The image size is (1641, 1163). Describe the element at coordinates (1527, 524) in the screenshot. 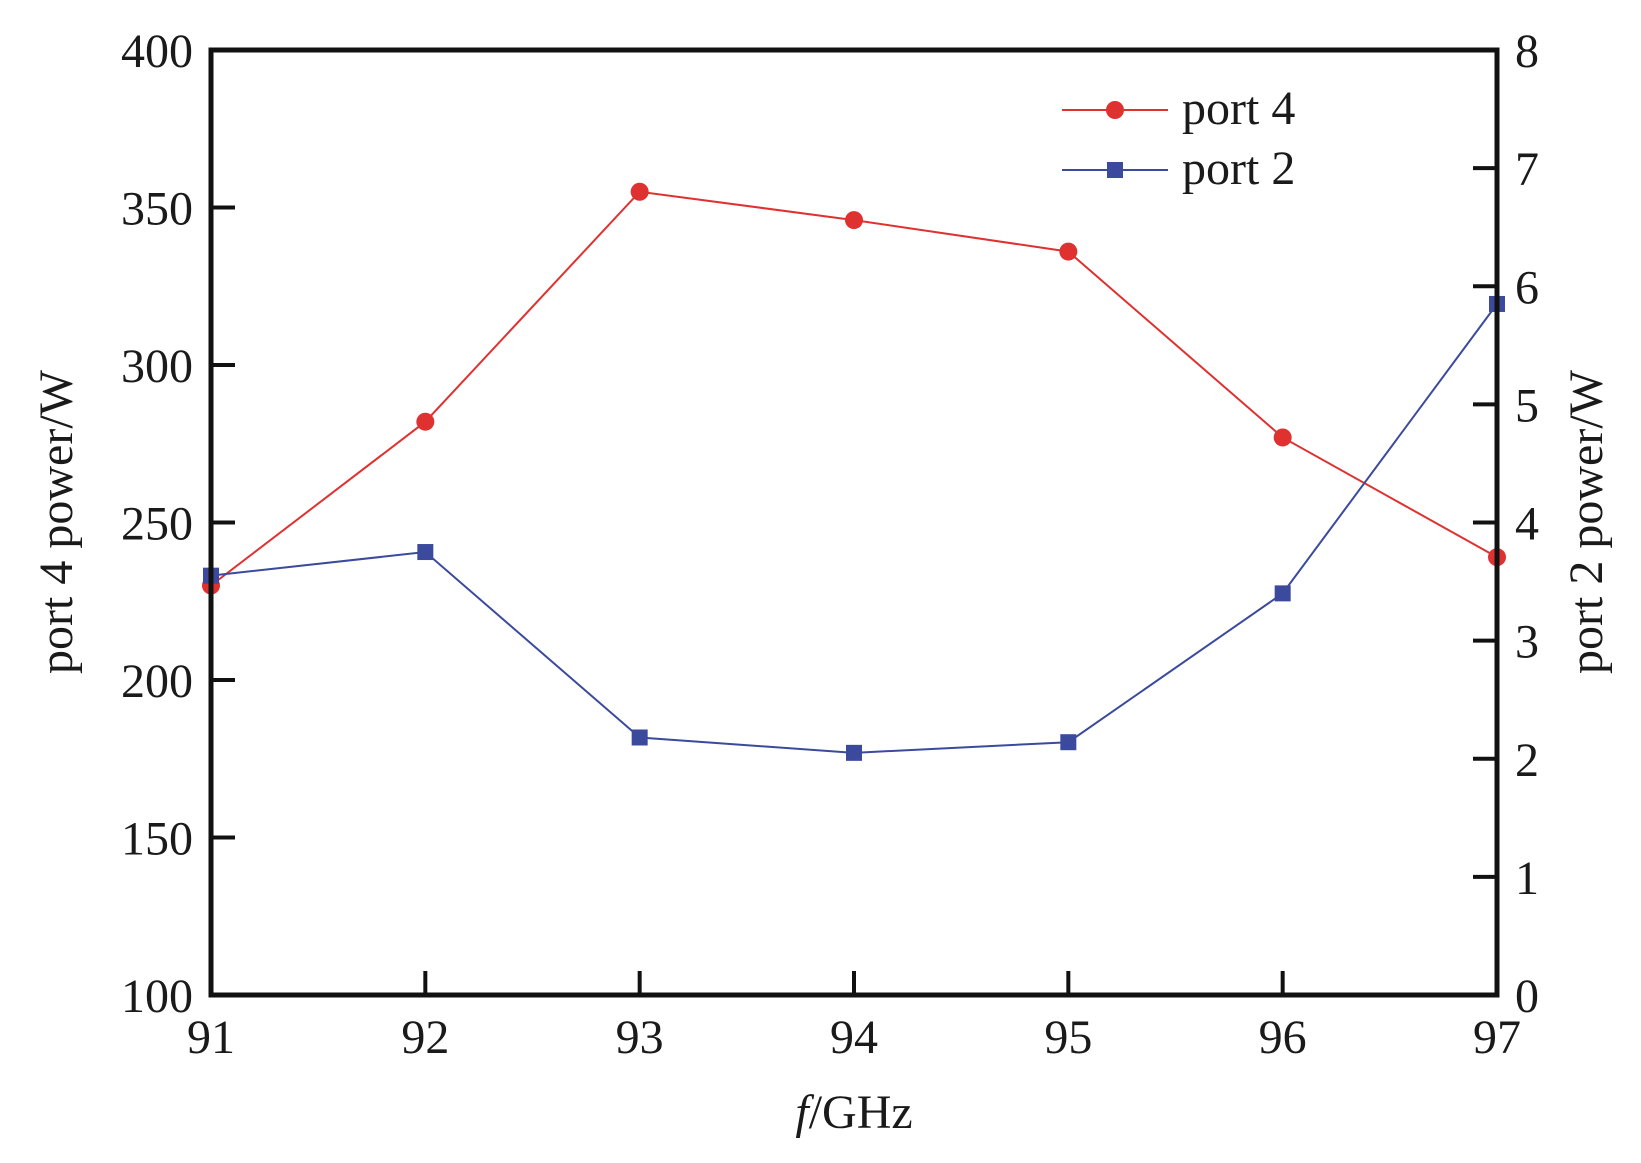

I see `y-right-tick-label-4: 4` at that location.